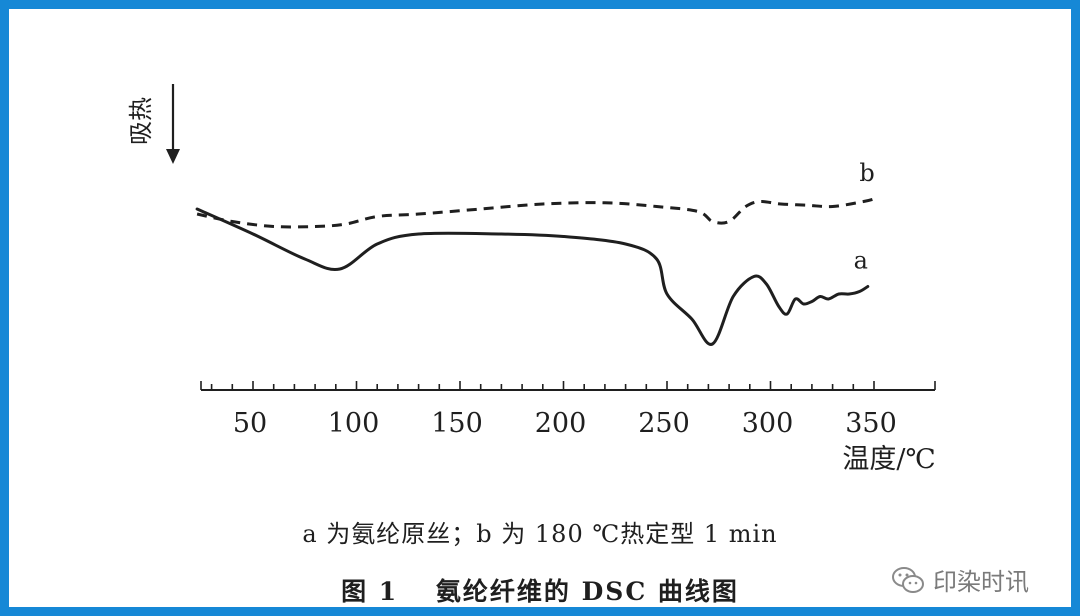  What do you see at coordinates (866, 173) in the screenshot?
I see `series-label-b: b` at bounding box center [866, 173].